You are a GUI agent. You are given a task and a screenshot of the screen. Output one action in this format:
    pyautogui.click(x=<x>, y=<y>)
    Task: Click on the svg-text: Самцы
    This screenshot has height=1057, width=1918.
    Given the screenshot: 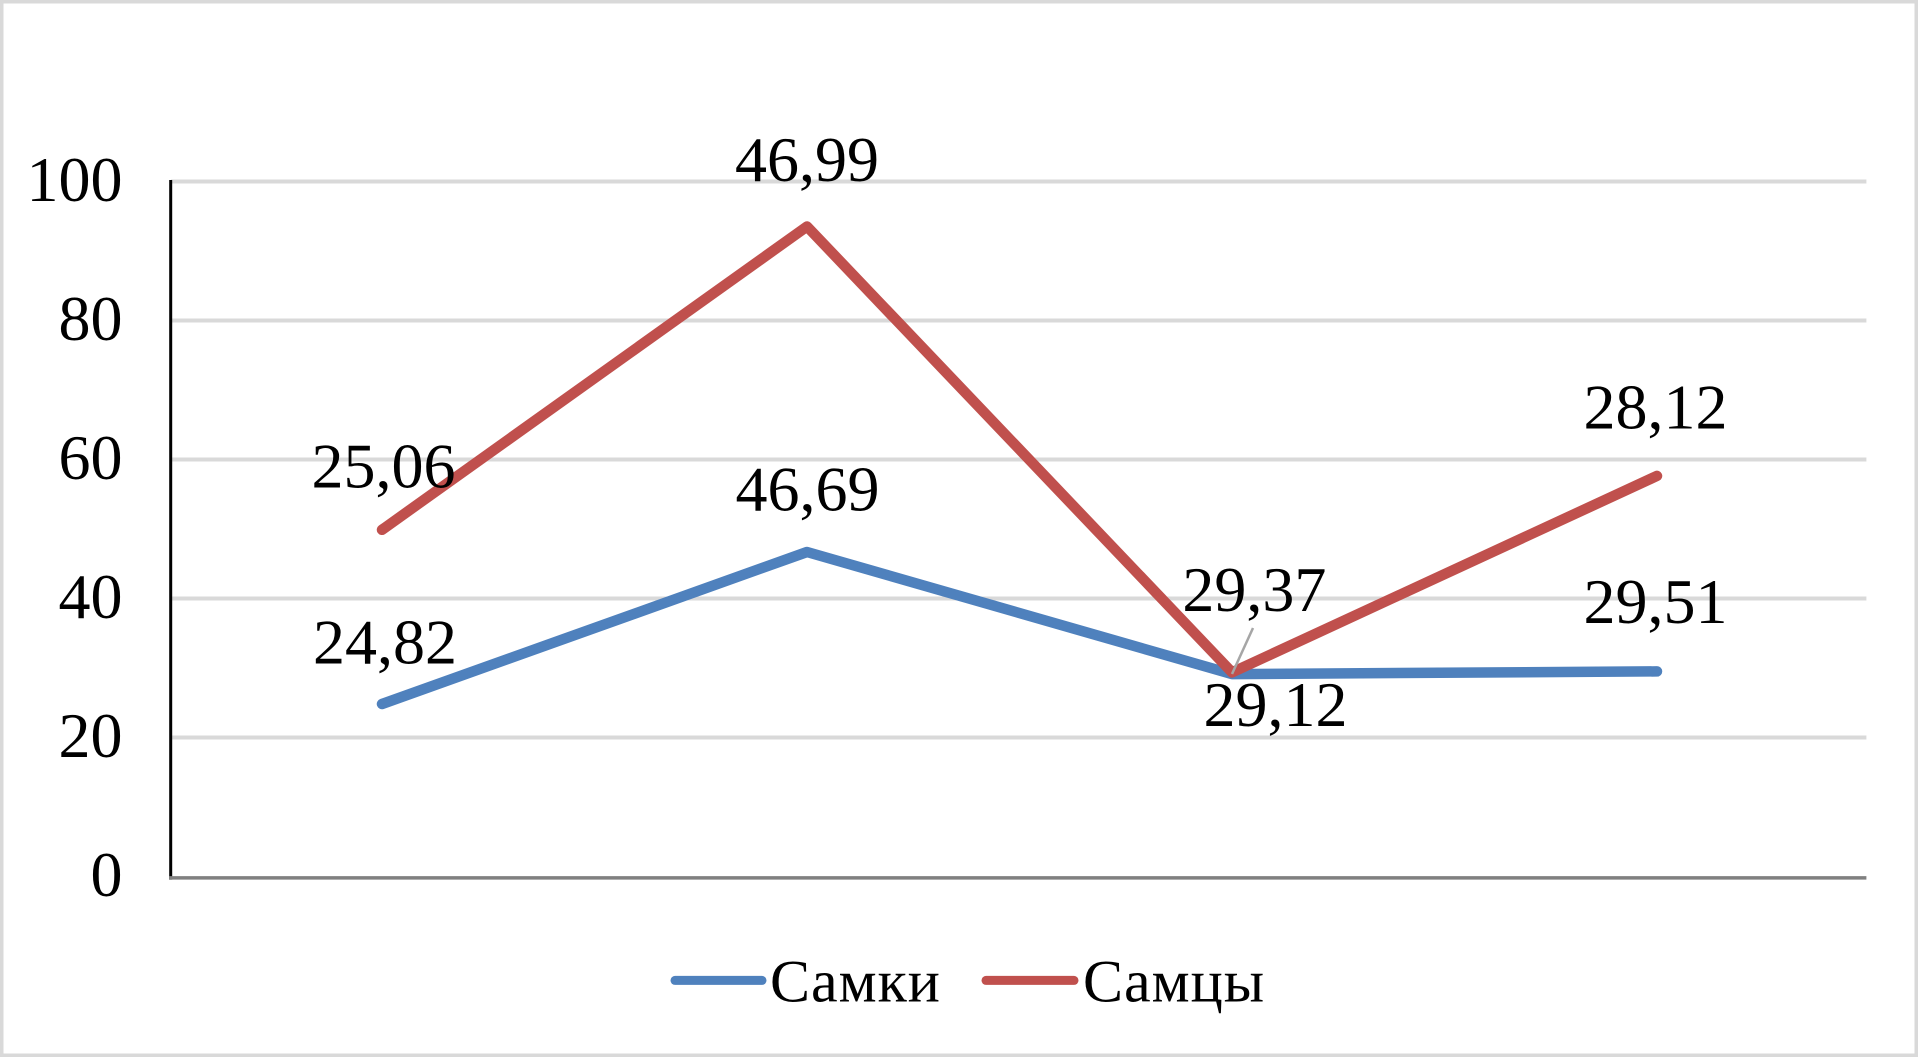 What is the action you would take?
    pyautogui.click(x=1174, y=982)
    